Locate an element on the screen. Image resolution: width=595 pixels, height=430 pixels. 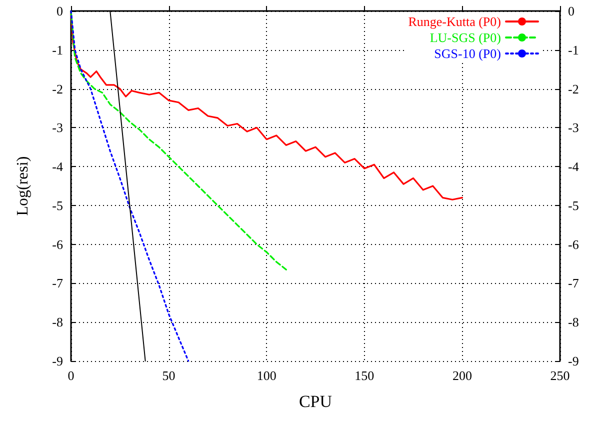
y2-tick-label: -1 is located at coordinates (573, 50).